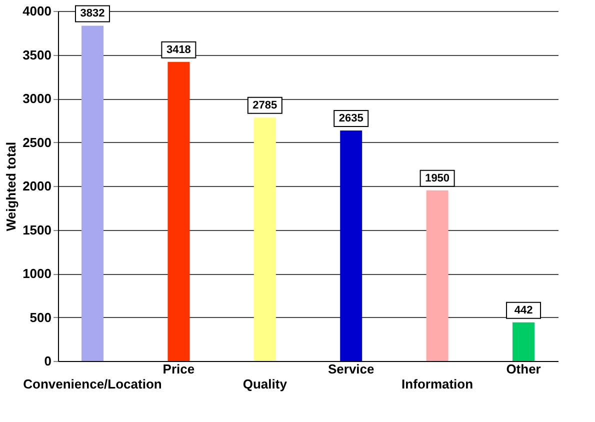 This screenshot has width=595, height=422. Describe the element at coordinates (178, 369) in the screenshot. I see `x-tick-label: Price` at that location.